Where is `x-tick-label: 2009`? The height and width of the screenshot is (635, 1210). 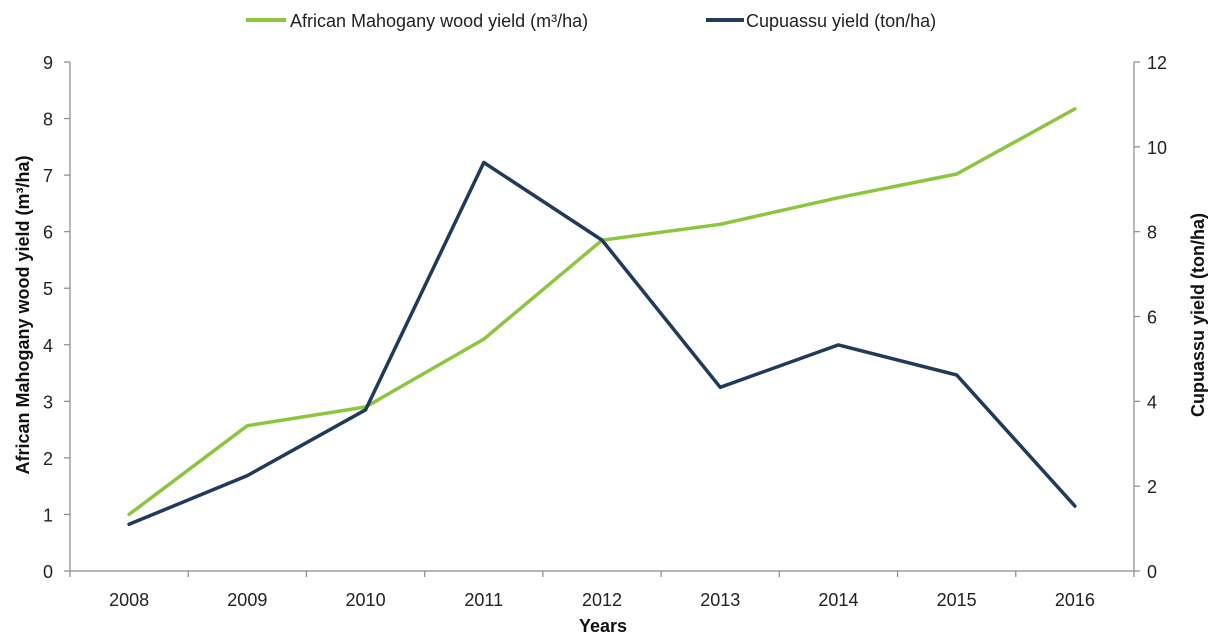 x-tick-label: 2009 is located at coordinates (247, 600).